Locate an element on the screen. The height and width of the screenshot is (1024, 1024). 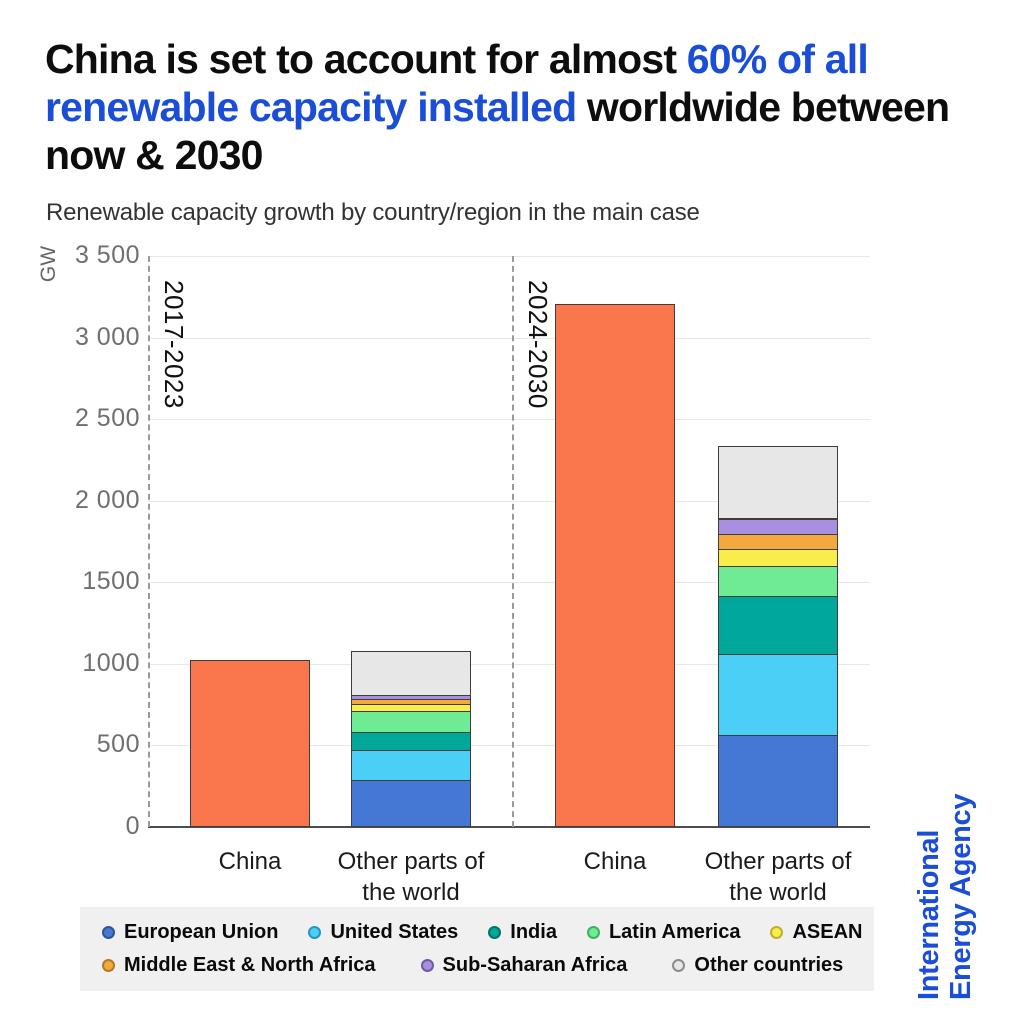
title-text-black-2: worldwide between now & 2030 is located at coordinates (497, 130).